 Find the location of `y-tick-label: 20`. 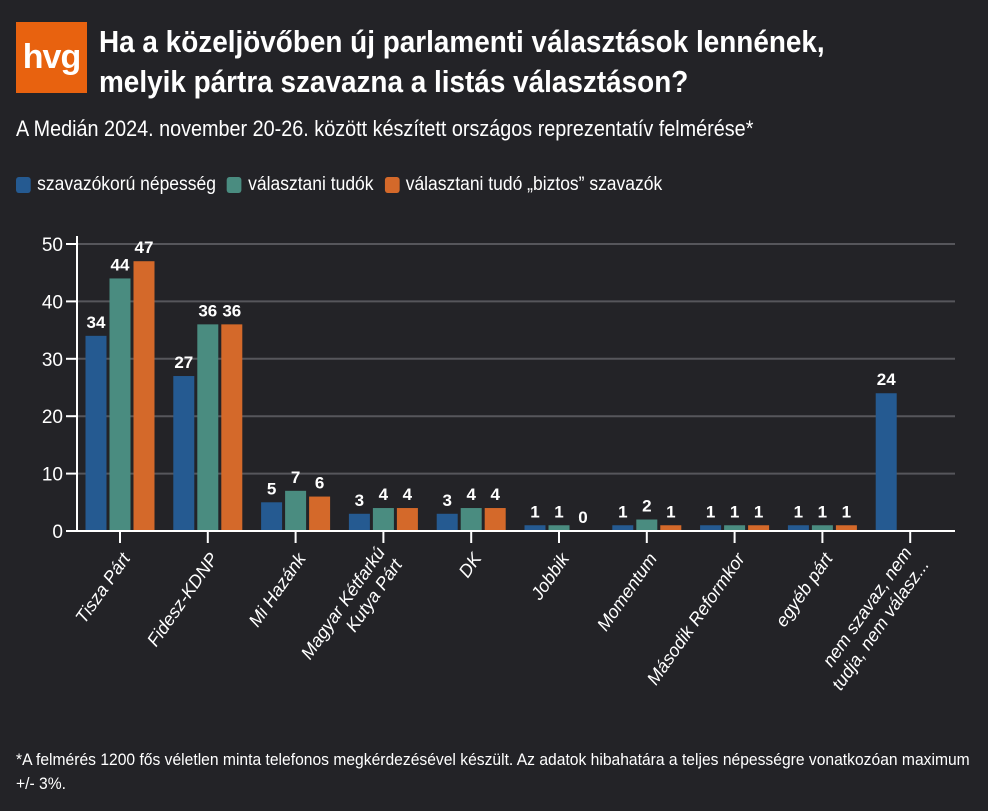

y-tick-label: 20 is located at coordinates (52, 417).